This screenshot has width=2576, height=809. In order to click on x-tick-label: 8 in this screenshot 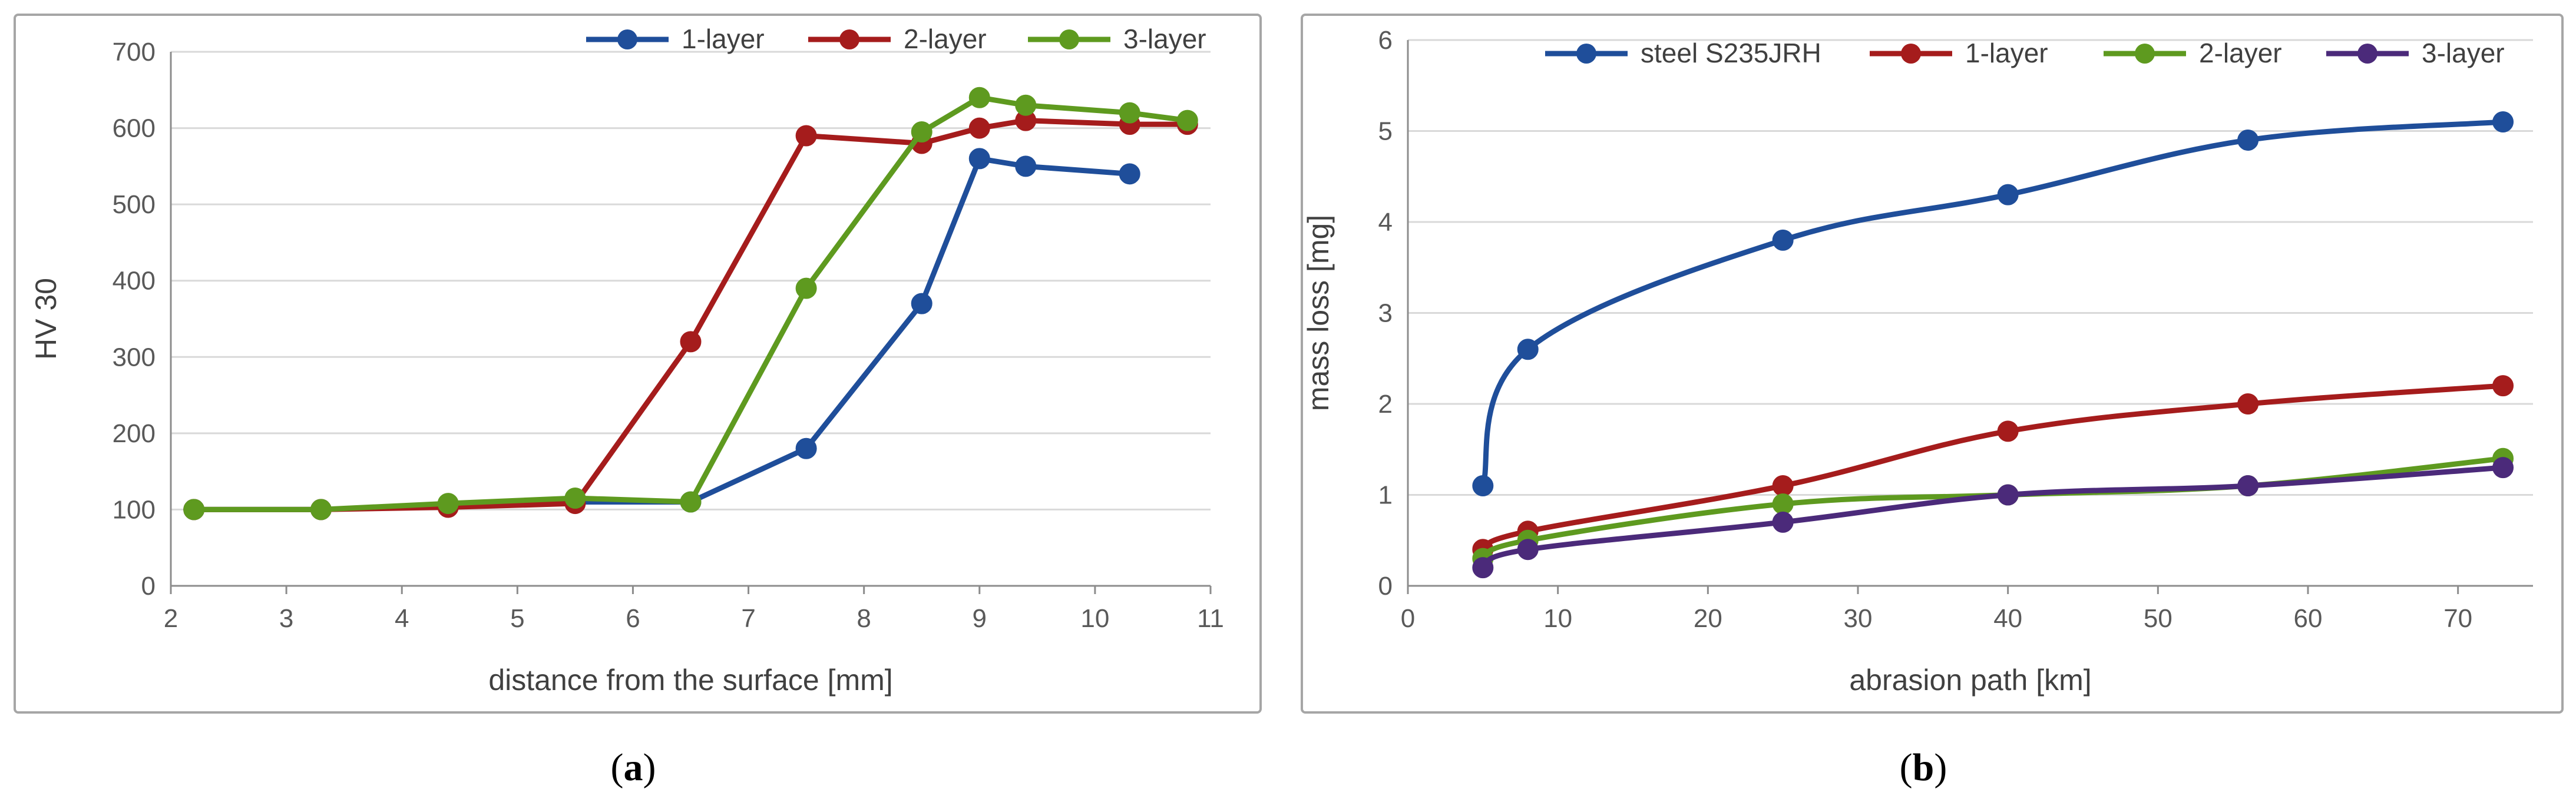, I will do `click(864, 618)`.